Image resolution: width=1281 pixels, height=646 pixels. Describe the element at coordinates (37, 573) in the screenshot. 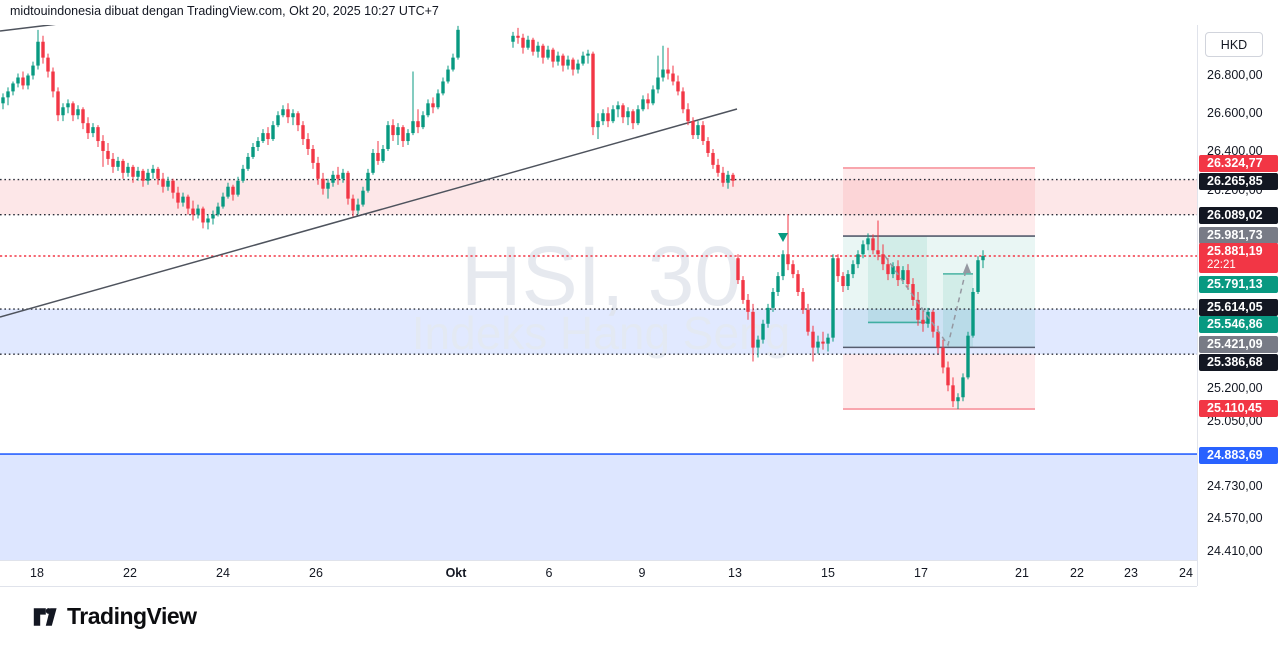

I see `time-tick-label: 18` at that location.